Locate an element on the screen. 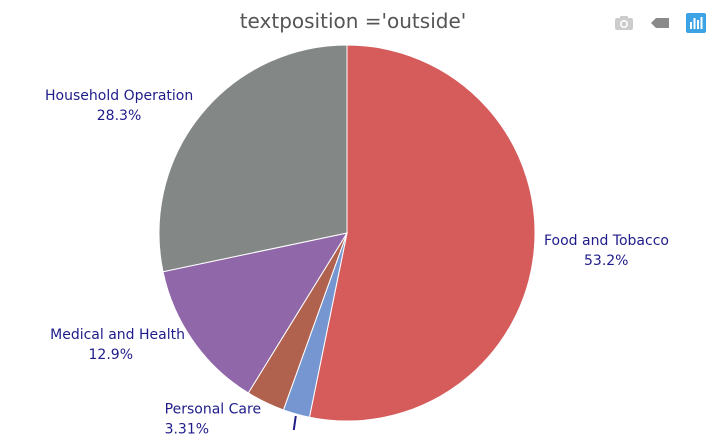 The image size is (717, 446). pie-label-personal-care: Personal Care is located at coordinates (213, 409).